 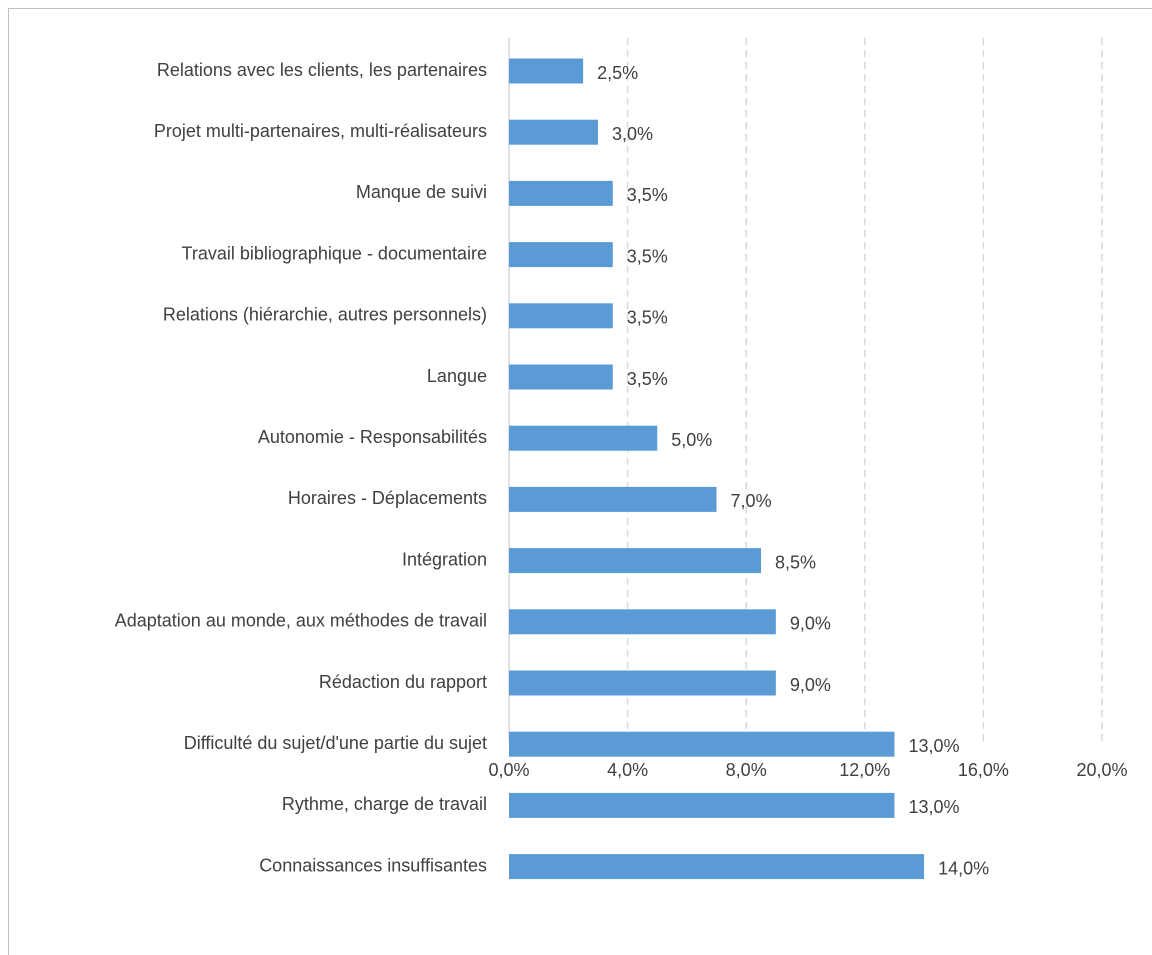 What do you see at coordinates (1101, 770) in the screenshot?
I see `x-tick-label: 20,0%` at bounding box center [1101, 770].